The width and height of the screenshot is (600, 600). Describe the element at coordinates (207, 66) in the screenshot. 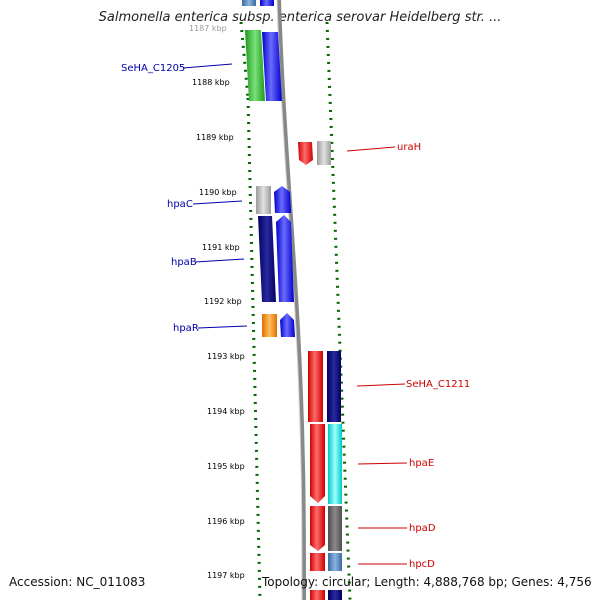

I see `leader-SeHA_C1205` at that location.